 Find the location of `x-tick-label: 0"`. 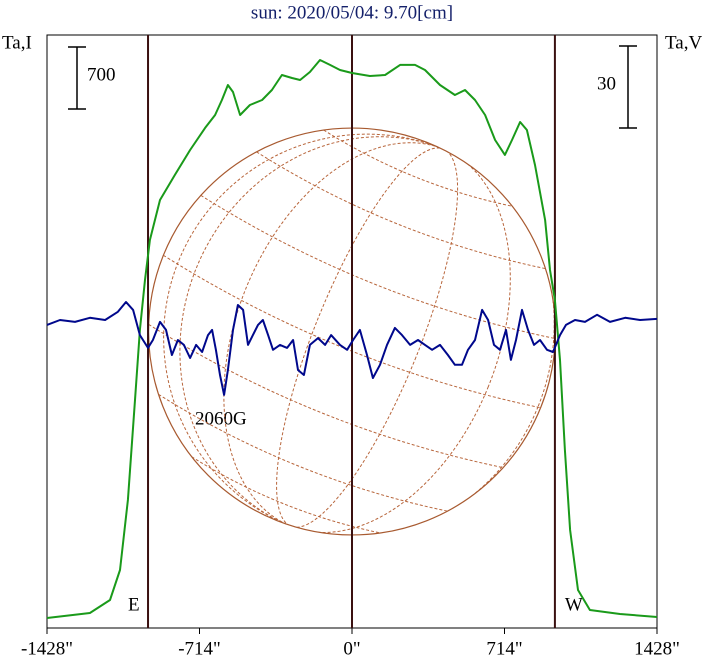

x-tick-label: 0" is located at coordinates (351, 648).